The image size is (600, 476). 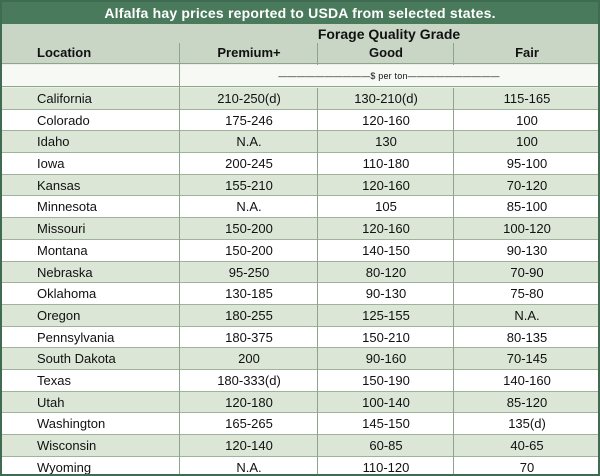 What do you see at coordinates (527, 424) in the screenshot?
I see `fair-cell: 135(d)` at bounding box center [527, 424].